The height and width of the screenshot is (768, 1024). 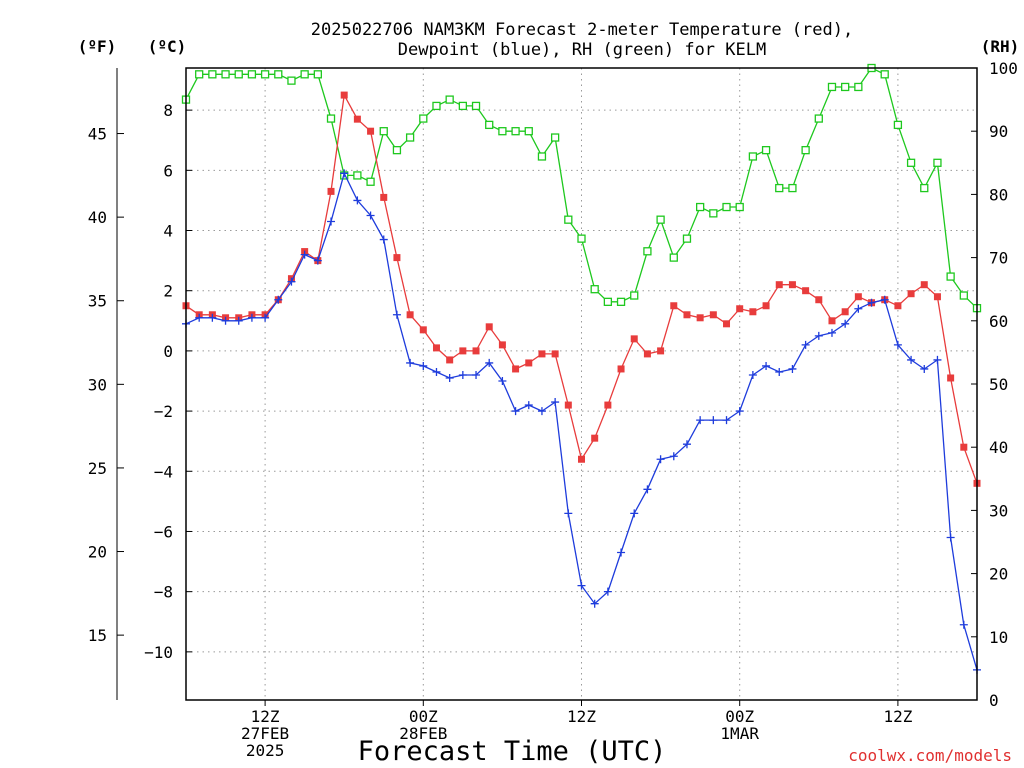 What do you see at coordinates (168, 381) in the screenshot?
I see `celsius-axis: 8 6 4 2 0 −2 −4 −6 −8 −10` at bounding box center [168, 381].